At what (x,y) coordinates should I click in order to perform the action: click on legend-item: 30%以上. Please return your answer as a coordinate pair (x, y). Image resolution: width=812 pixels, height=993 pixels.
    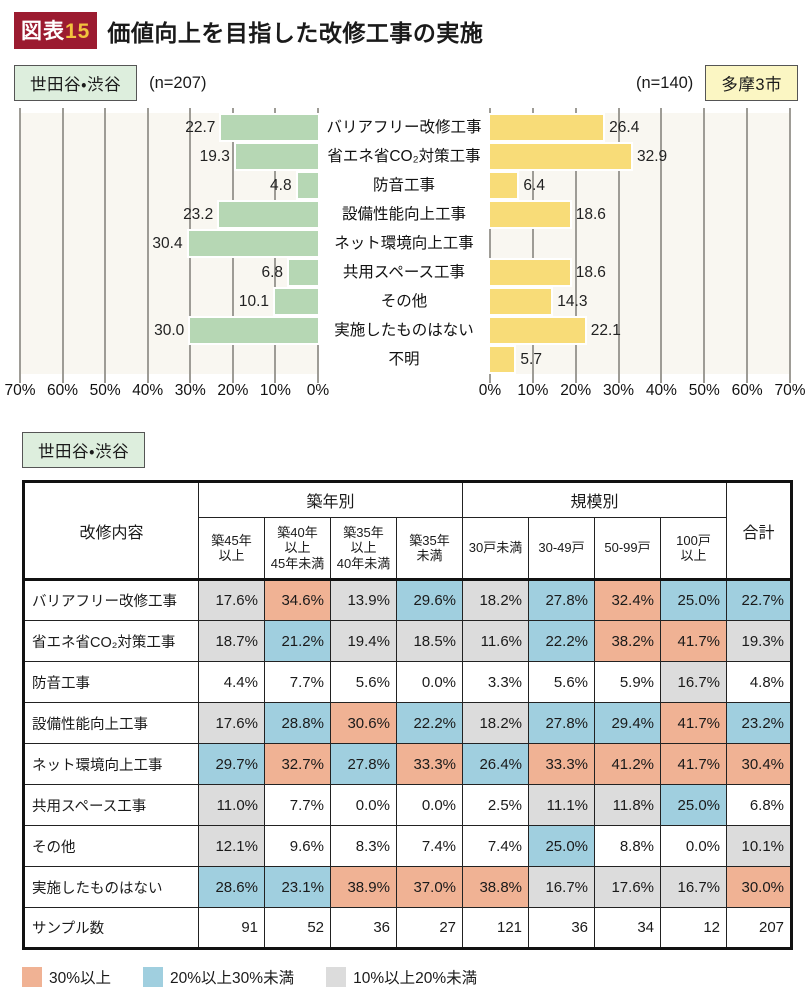
    Looking at the image, I should click on (66, 977).